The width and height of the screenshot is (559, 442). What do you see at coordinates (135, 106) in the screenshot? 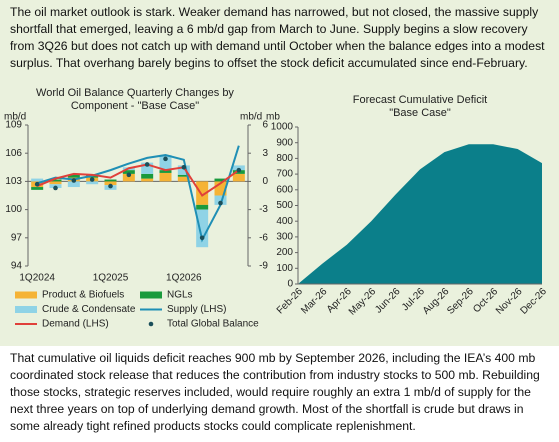
I see `chart-title: Component - "Base Case"` at bounding box center [135, 106].